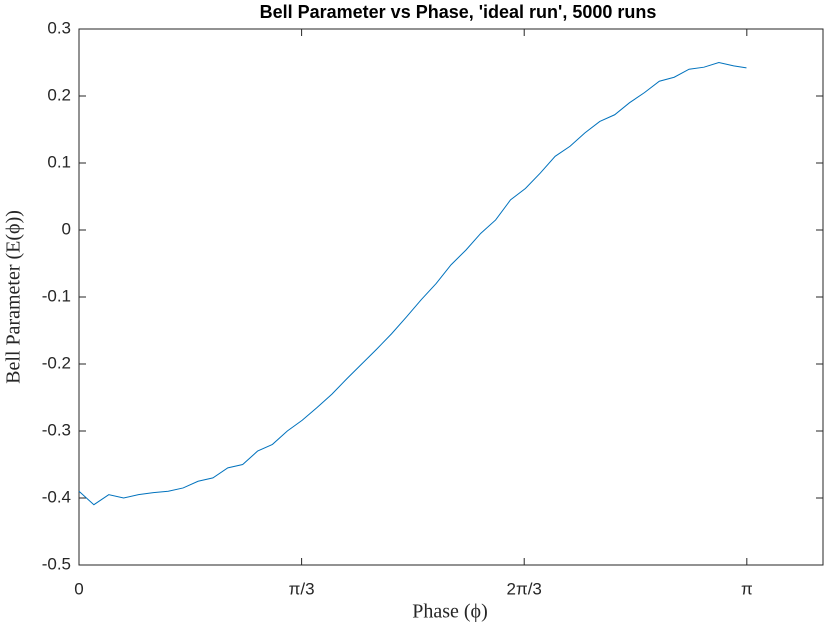 The image size is (825, 629). Describe the element at coordinates (747, 588) in the screenshot. I see `x-tick-label: π` at that location.